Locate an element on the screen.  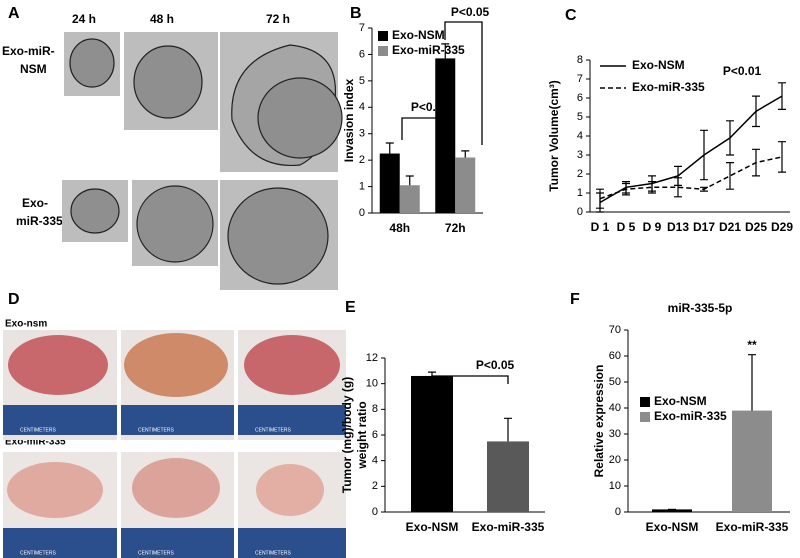
column-label: 24 h is located at coordinates (84, 19).